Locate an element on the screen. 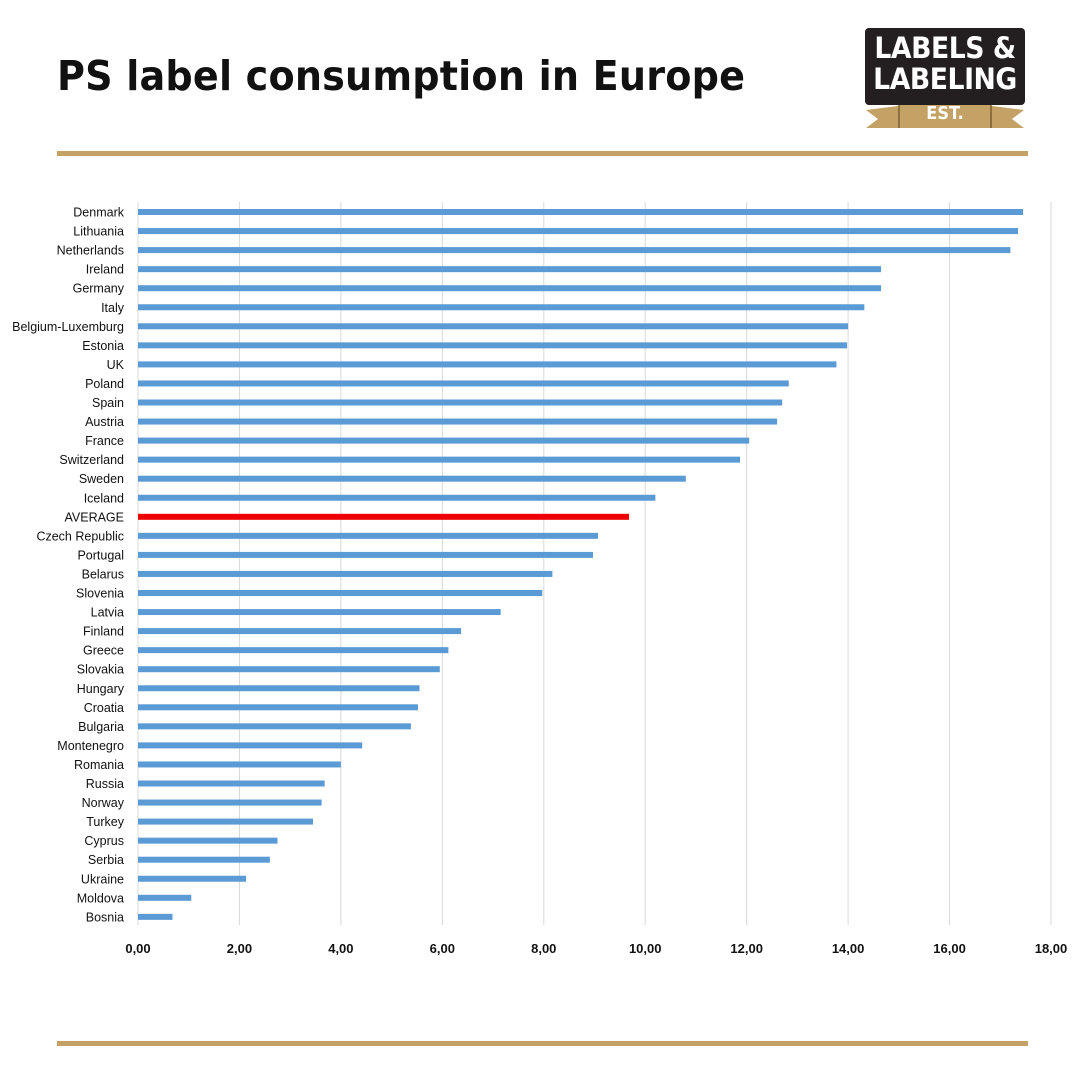 The width and height of the screenshot is (1080, 1080). x-tick-label: 18,00 is located at coordinates (1051, 948).